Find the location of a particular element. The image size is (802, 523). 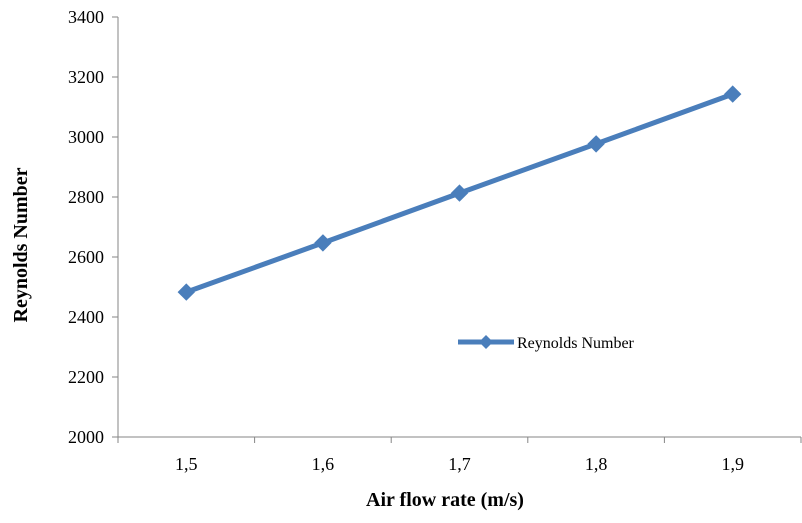

x-axis-title: Air flow rate (m/s) is located at coordinates (445, 500).